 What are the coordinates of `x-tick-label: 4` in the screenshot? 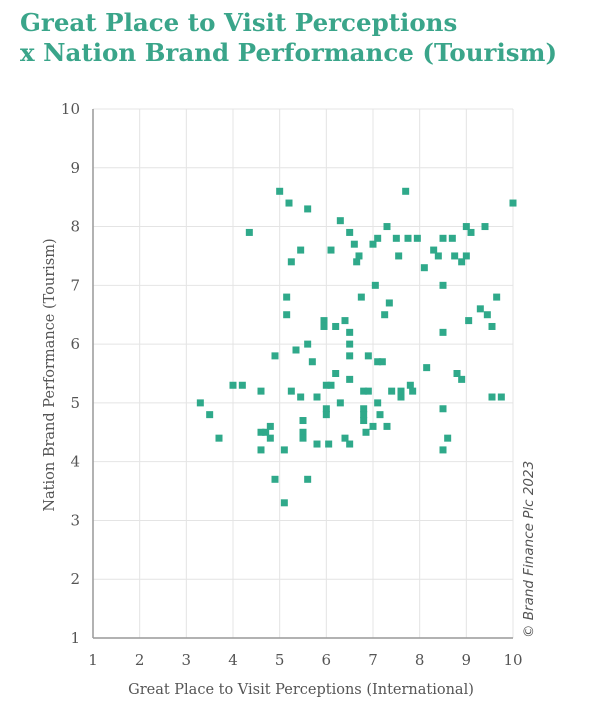 It's located at (233, 660).